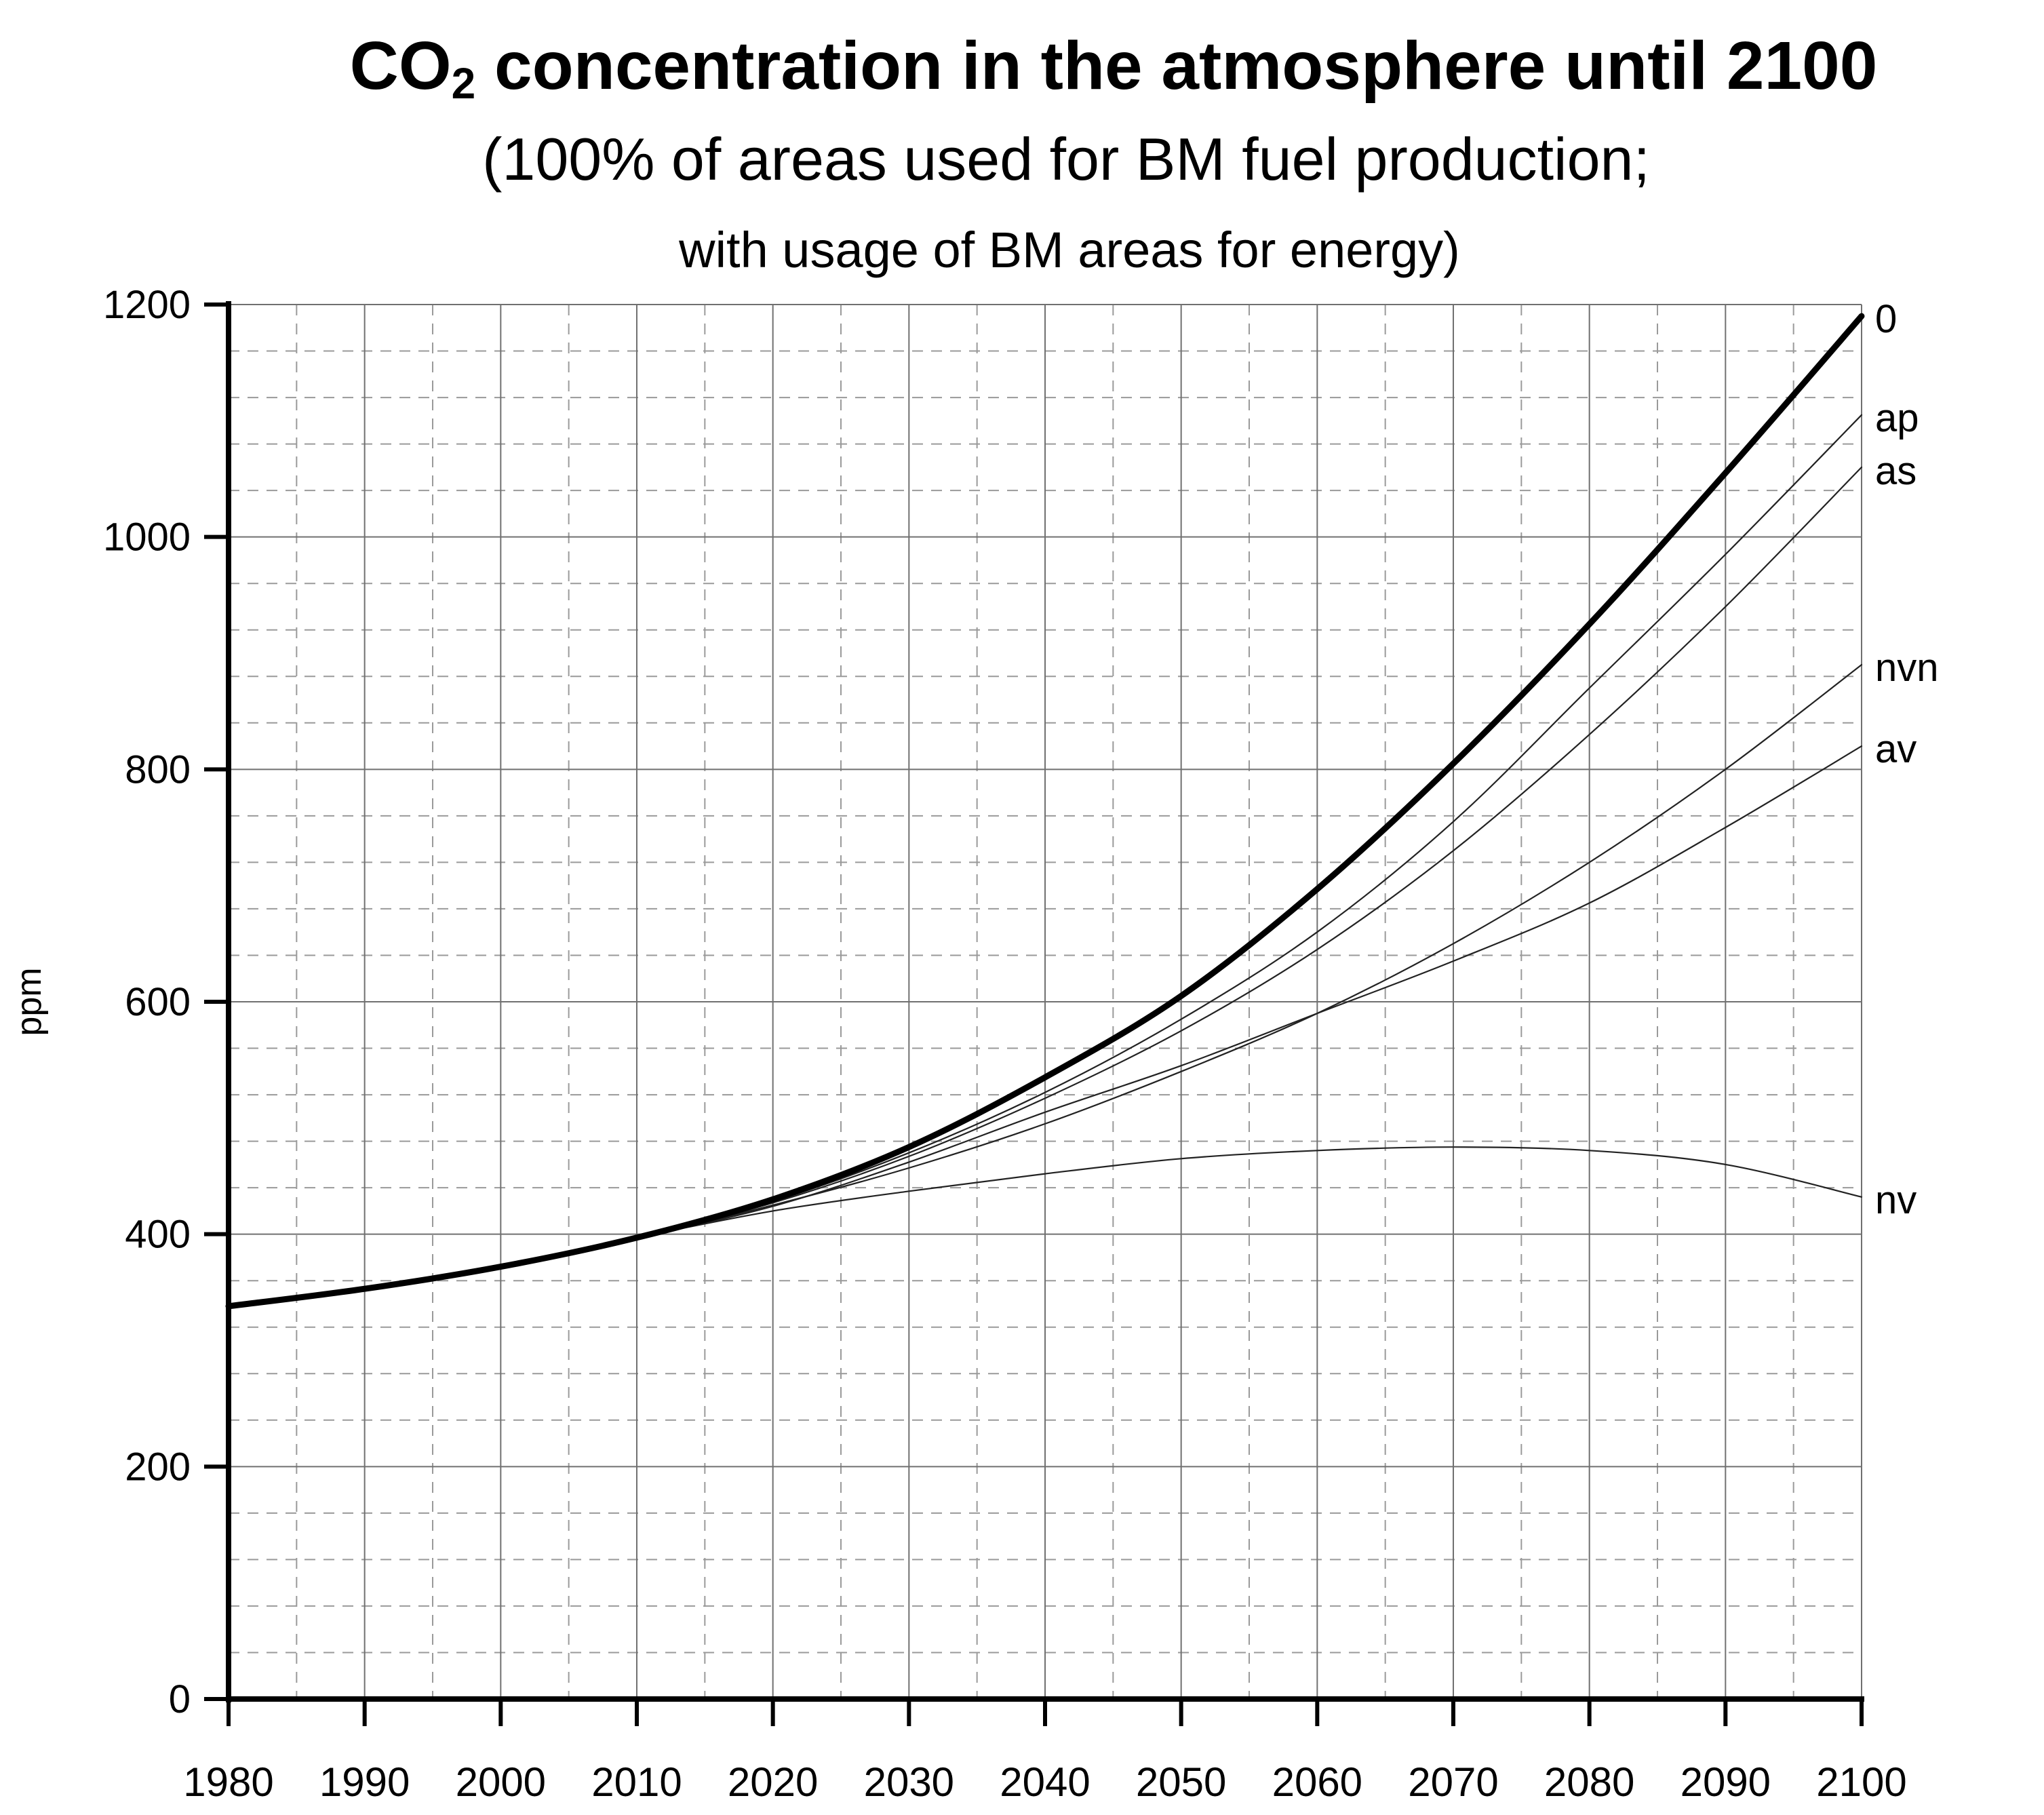 The height and width of the screenshot is (1815, 2044). Describe the element at coordinates (1896, 749) in the screenshot. I see `series-label-av: av` at that location.